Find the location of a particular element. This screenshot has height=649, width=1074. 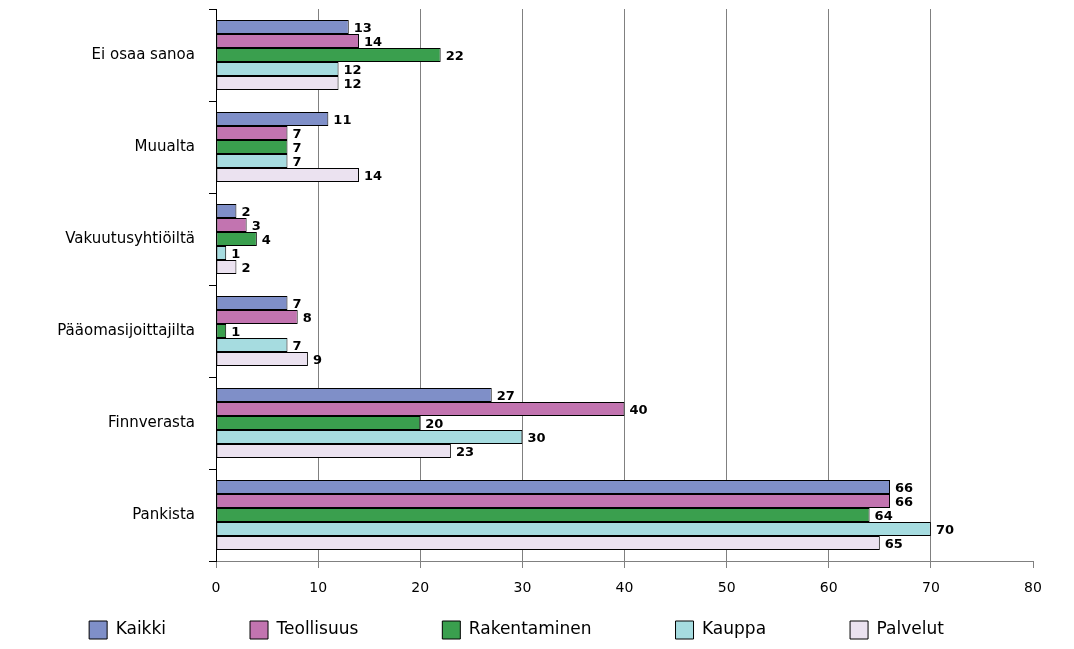

legend-label: Rakentaminen is located at coordinates (530, 628).